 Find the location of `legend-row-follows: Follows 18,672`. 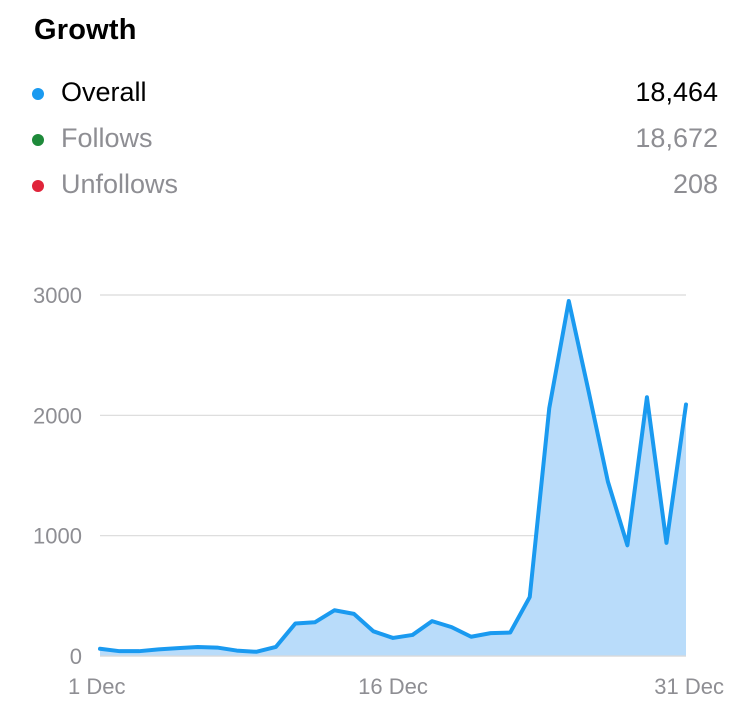

legend-row-follows: Follows 18,672 is located at coordinates (375, 141).